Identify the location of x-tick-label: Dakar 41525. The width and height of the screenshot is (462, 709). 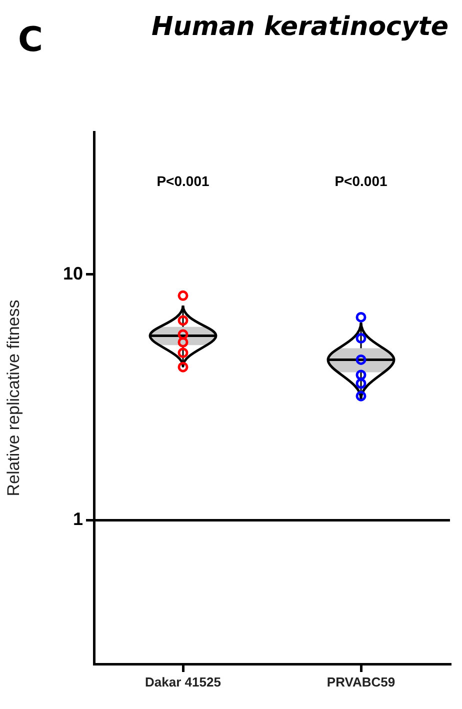
(183, 682).